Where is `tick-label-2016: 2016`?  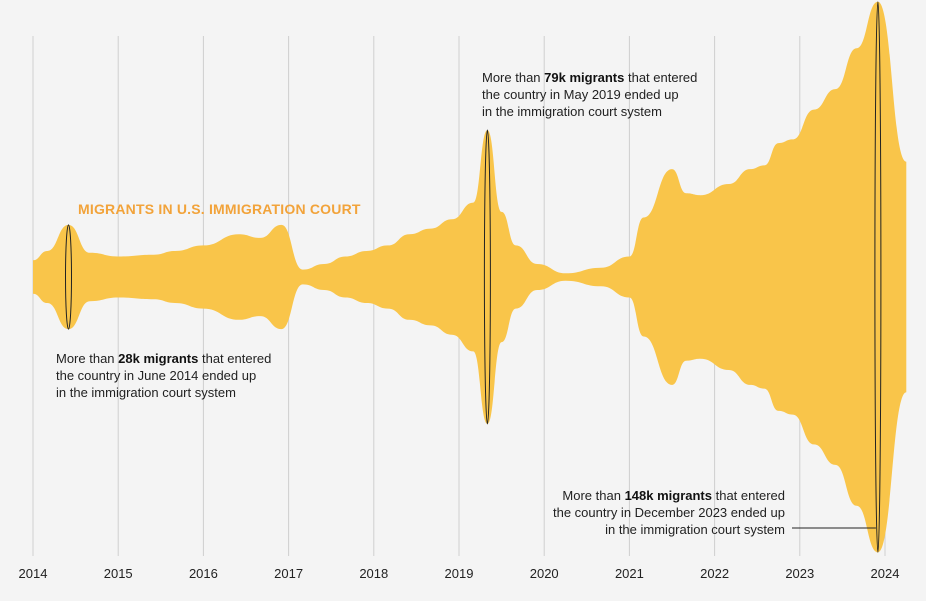 tick-label-2016: 2016 is located at coordinates (203, 573).